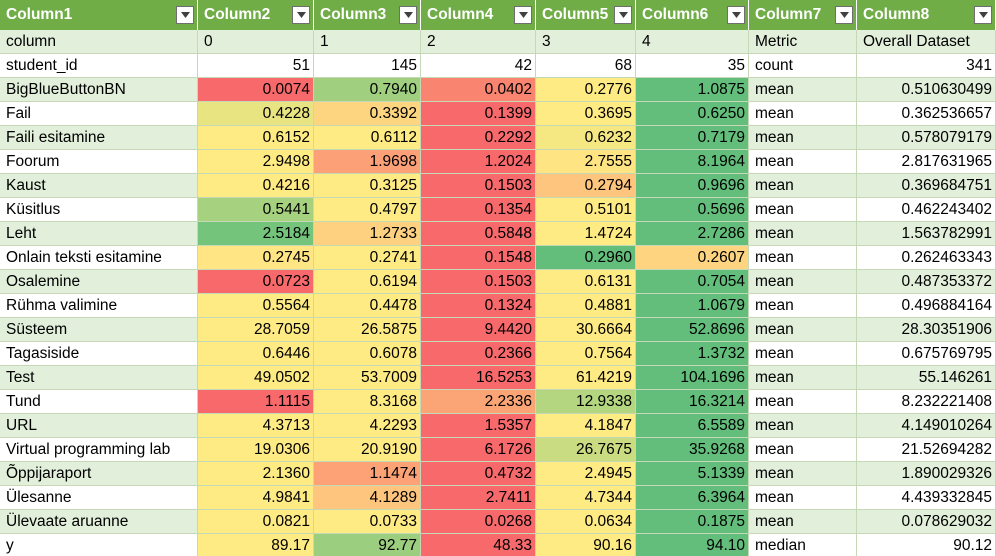 The image size is (996, 556). What do you see at coordinates (692, 258) in the screenshot?
I see `table-cell: 0.2607` at bounding box center [692, 258].